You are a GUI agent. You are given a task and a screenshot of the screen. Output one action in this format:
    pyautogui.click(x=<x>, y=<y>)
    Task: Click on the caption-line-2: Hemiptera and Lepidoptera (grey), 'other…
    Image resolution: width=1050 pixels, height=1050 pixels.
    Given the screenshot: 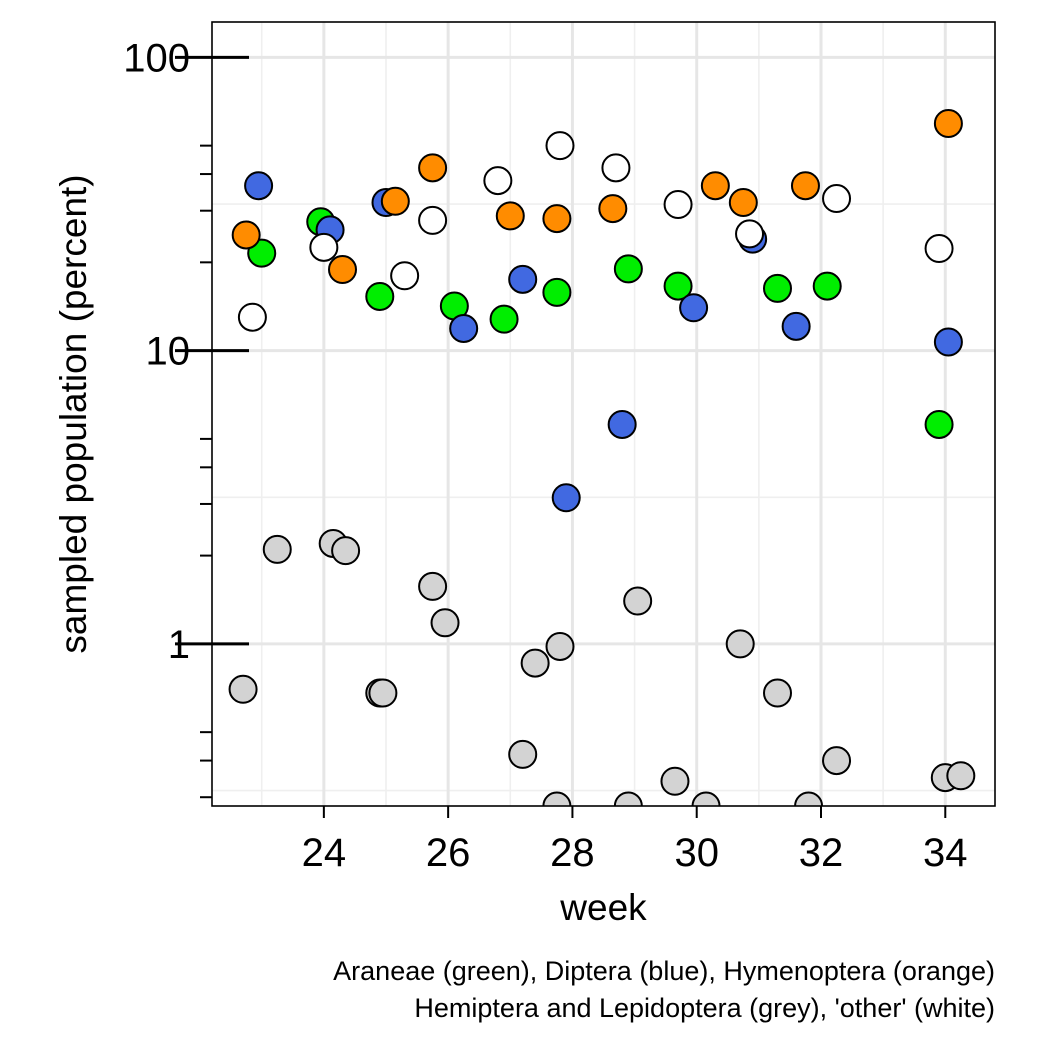 What is the action you would take?
    pyautogui.click(x=704, y=1008)
    